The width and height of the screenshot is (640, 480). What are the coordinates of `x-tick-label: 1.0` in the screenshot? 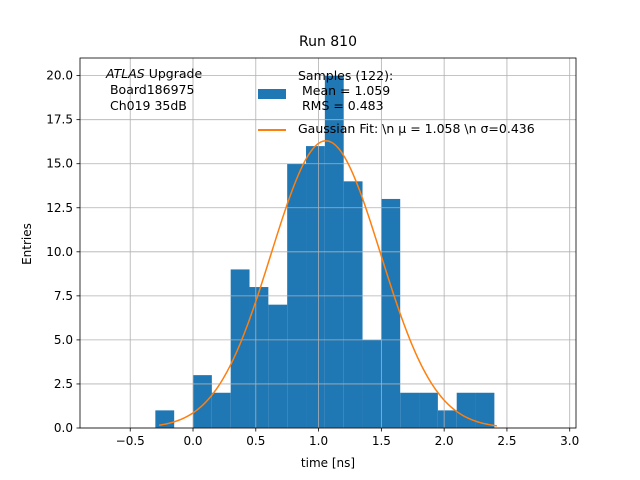 It's located at (318, 441).